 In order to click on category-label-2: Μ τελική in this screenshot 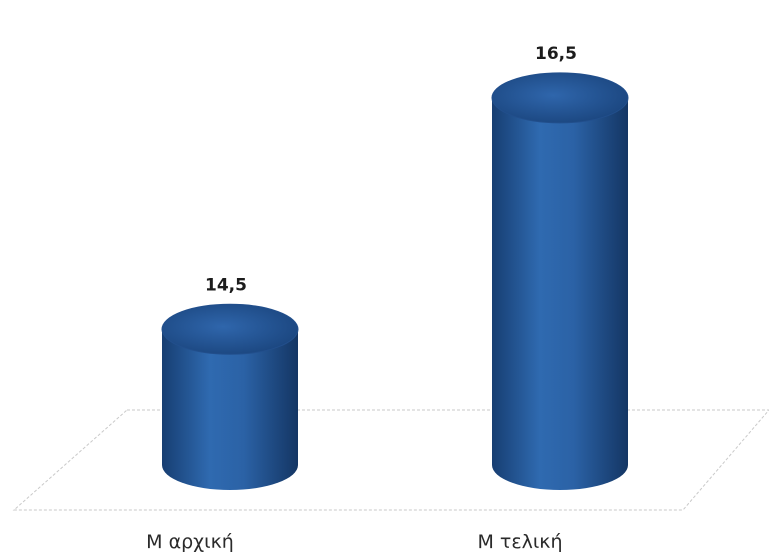, I will do `click(519, 542)`.